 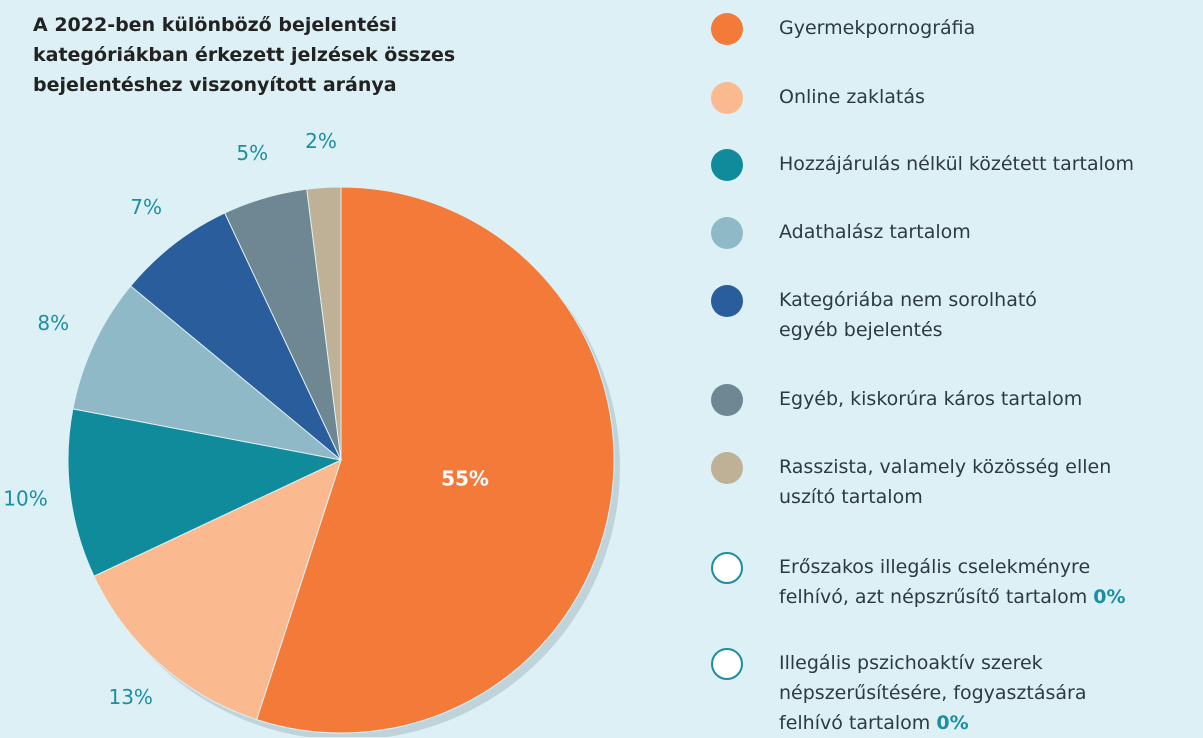 I want to click on legend-entry: Egyéb, kiskorúra káros tartalom, so click(x=930, y=399).